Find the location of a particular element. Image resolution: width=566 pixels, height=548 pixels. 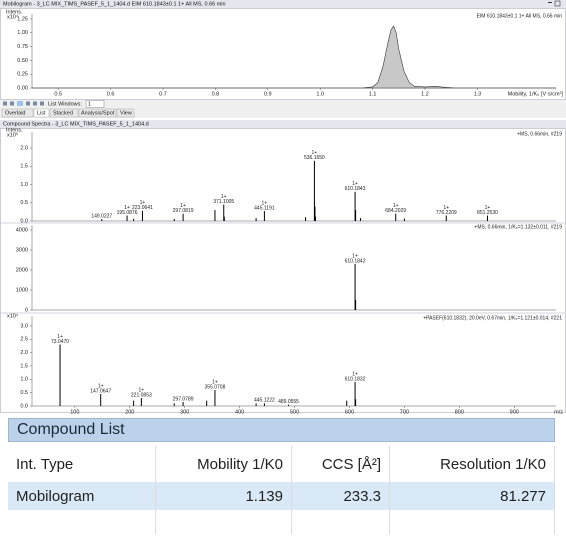

peak-label: 851.2530 is located at coordinates (487, 213).